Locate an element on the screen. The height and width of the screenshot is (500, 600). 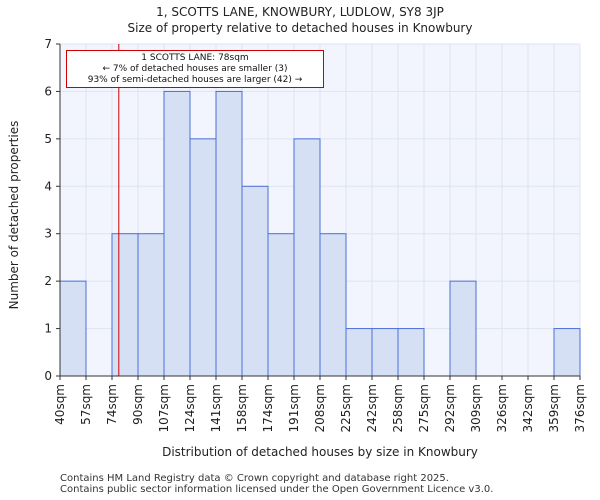
y-tick-label: 1 is located at coordinates (48, 329).